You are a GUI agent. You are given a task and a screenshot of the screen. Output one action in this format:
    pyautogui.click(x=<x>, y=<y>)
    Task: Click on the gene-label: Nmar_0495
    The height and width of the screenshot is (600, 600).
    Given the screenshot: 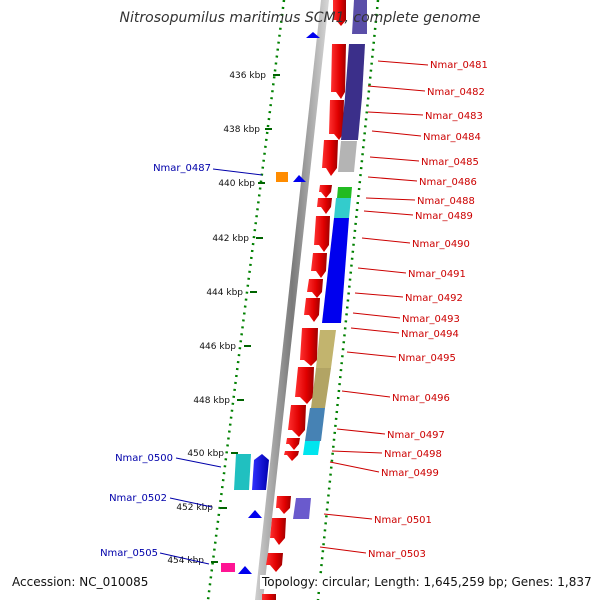 What is the action you would take?
    pyautogui.click(x=427, y=358)
    